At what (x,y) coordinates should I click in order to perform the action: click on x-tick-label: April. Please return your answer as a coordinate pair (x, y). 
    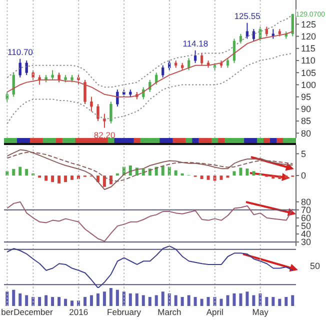
    Looking at the image, I should click on (215, 312).